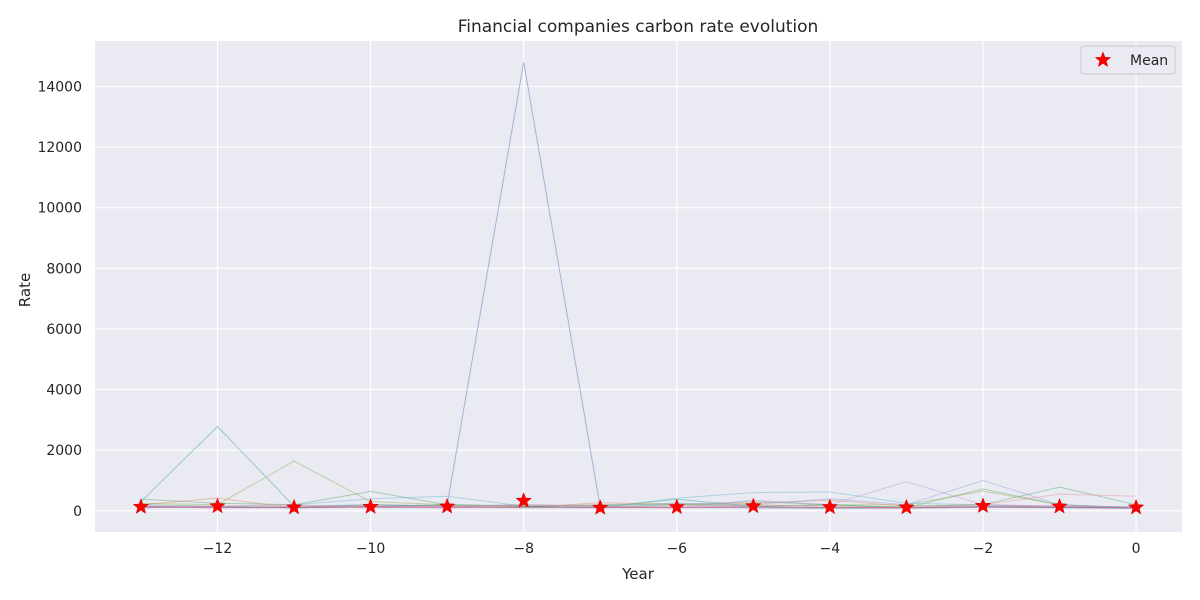  I want to click on y-tick-label: 14000, so click(59, 87).